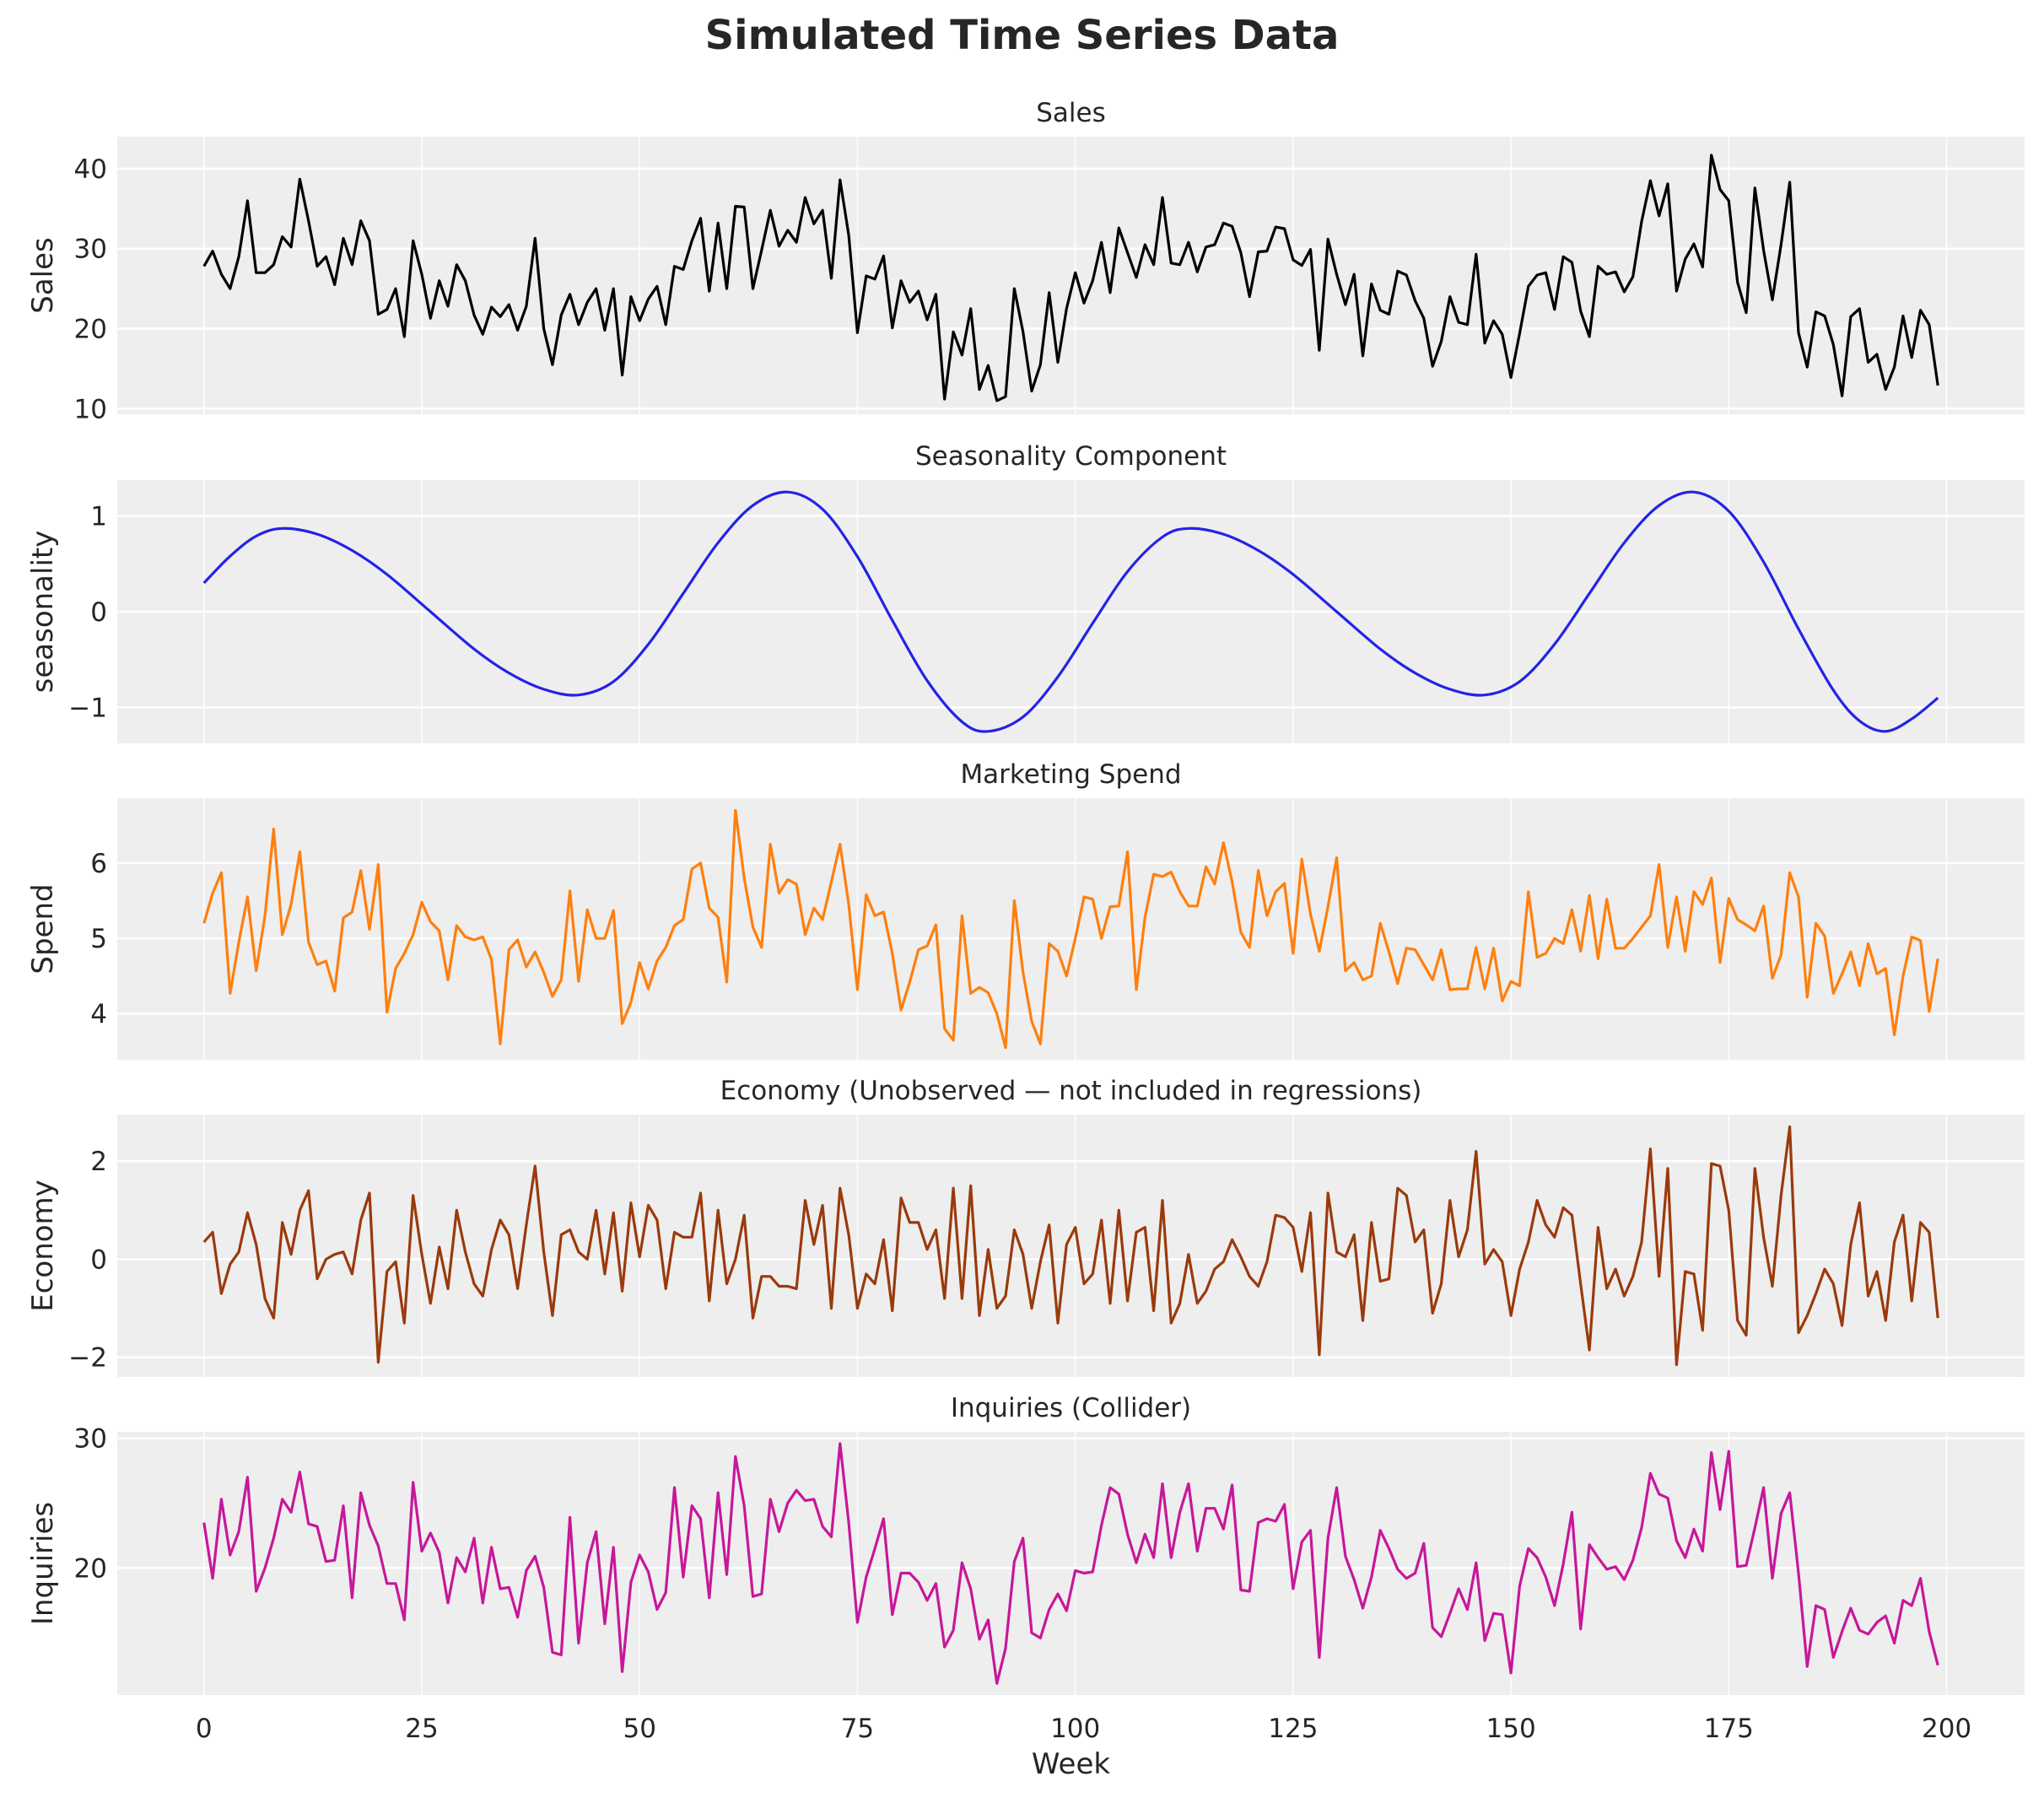 The height and width of the screenshot is (1798, 2044). Describe the element at coordinates (98, 1162) in the screenshot. I see `y-tick-label: 2` at that location.